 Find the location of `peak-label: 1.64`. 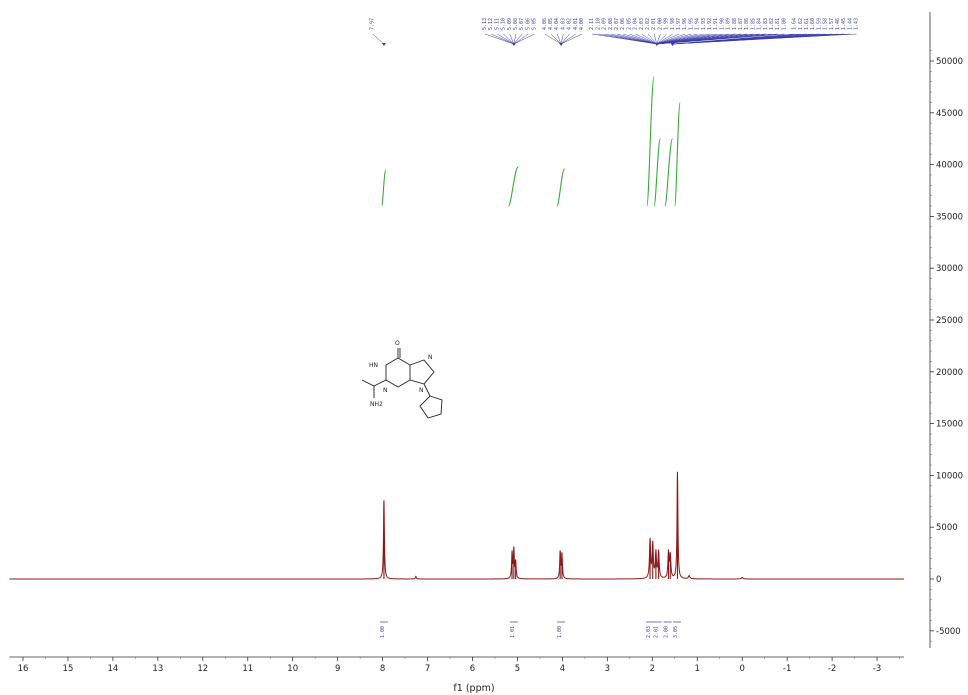

peak-label: 1.64 is located at coordinates (795, 24).